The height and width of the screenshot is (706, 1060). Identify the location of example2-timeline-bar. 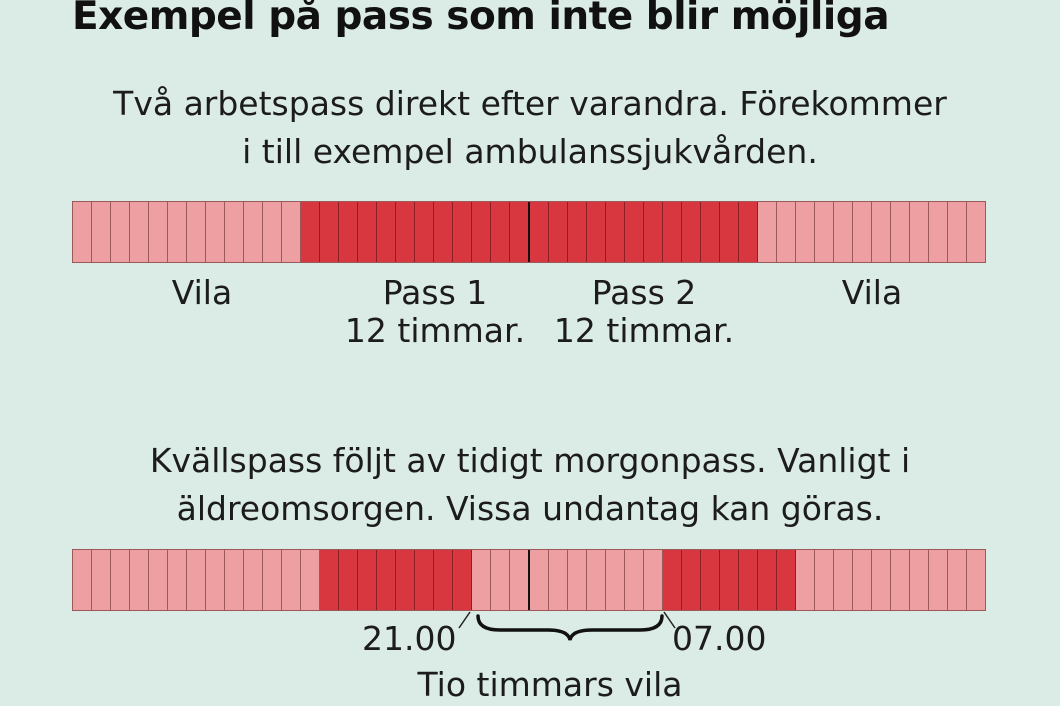
(529, 580).